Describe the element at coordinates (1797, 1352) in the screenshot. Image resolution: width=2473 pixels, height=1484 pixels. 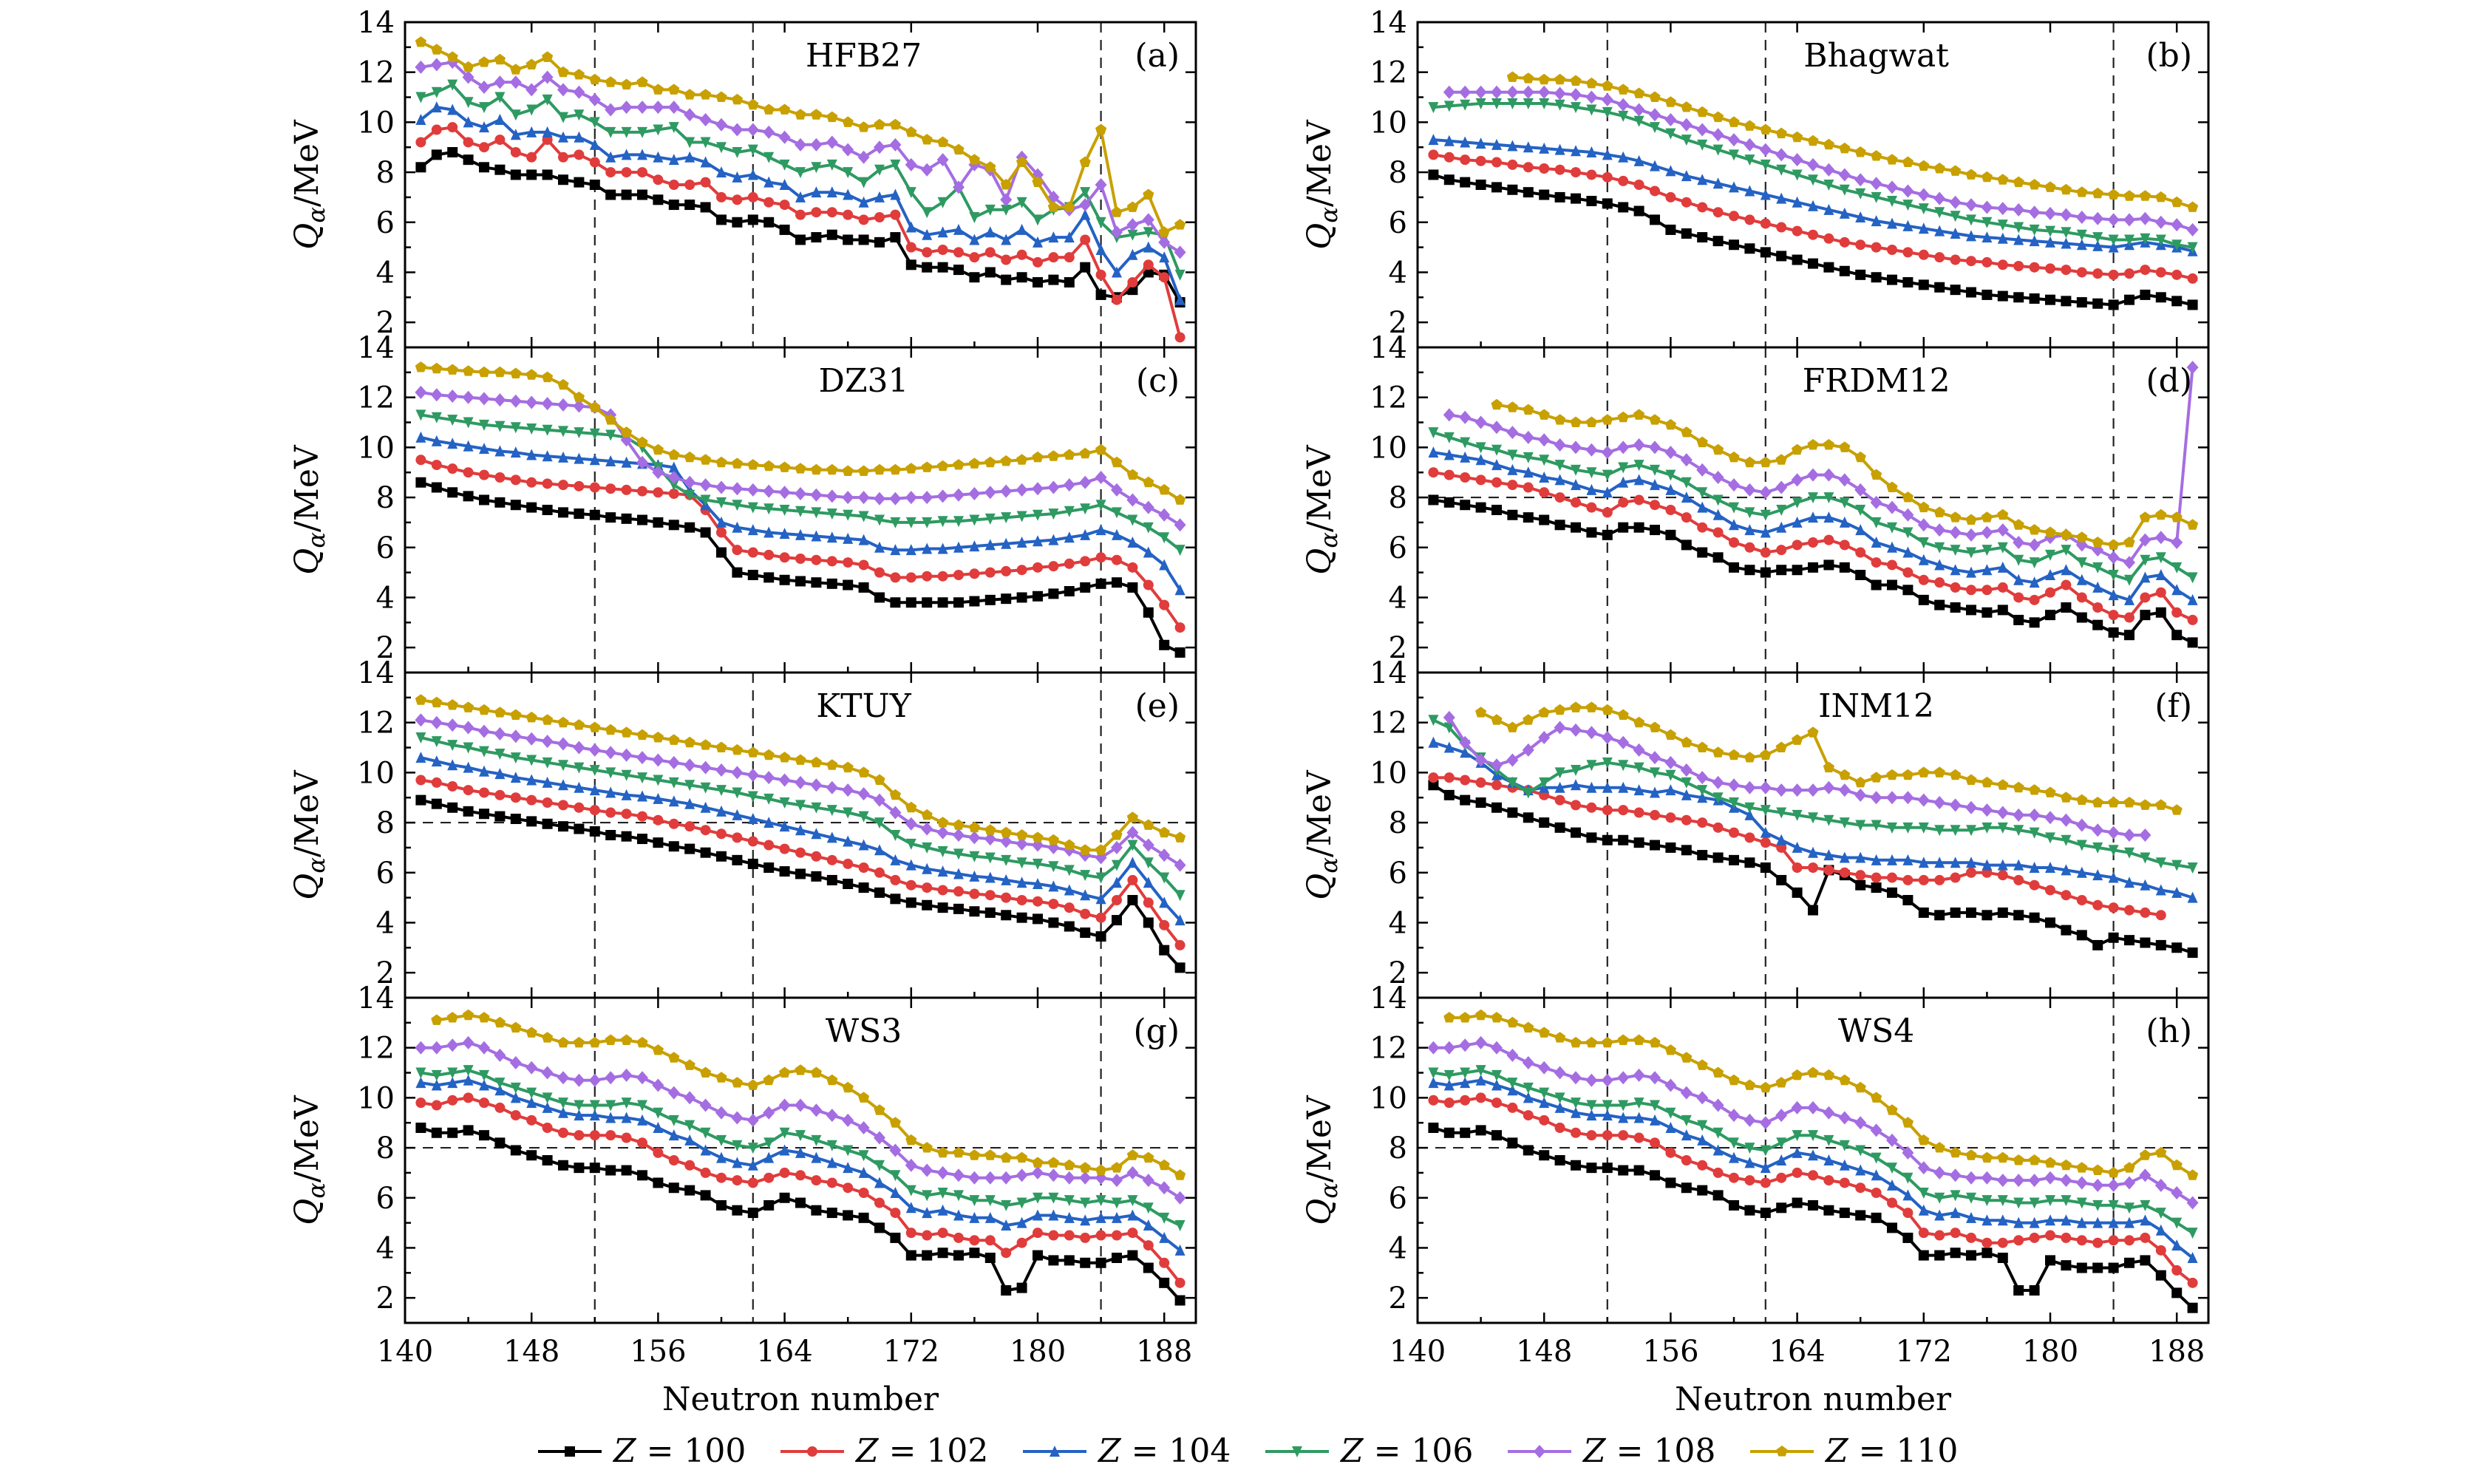
I see `x-tick-label: 164` at that location.